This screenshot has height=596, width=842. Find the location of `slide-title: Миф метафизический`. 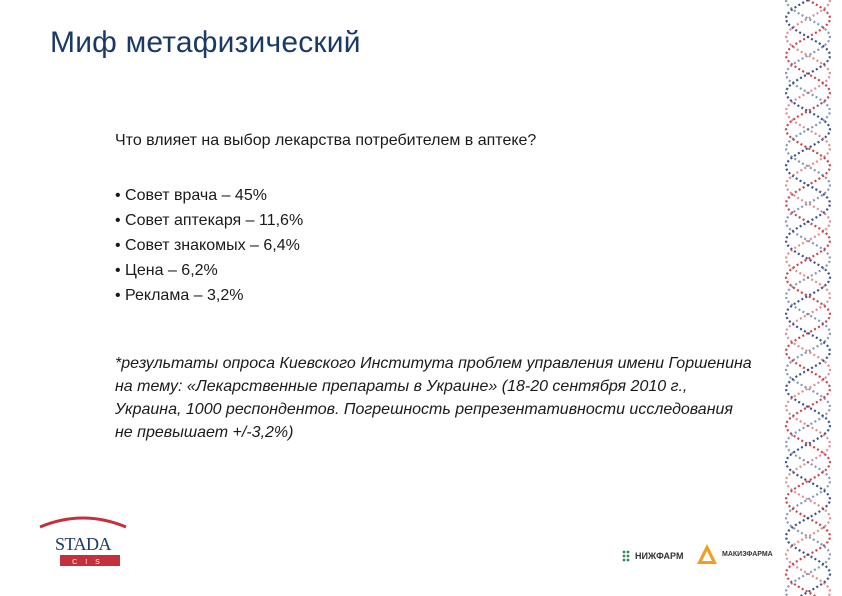

slide-title: Миф метафизический is located at coordinates (205, 42).